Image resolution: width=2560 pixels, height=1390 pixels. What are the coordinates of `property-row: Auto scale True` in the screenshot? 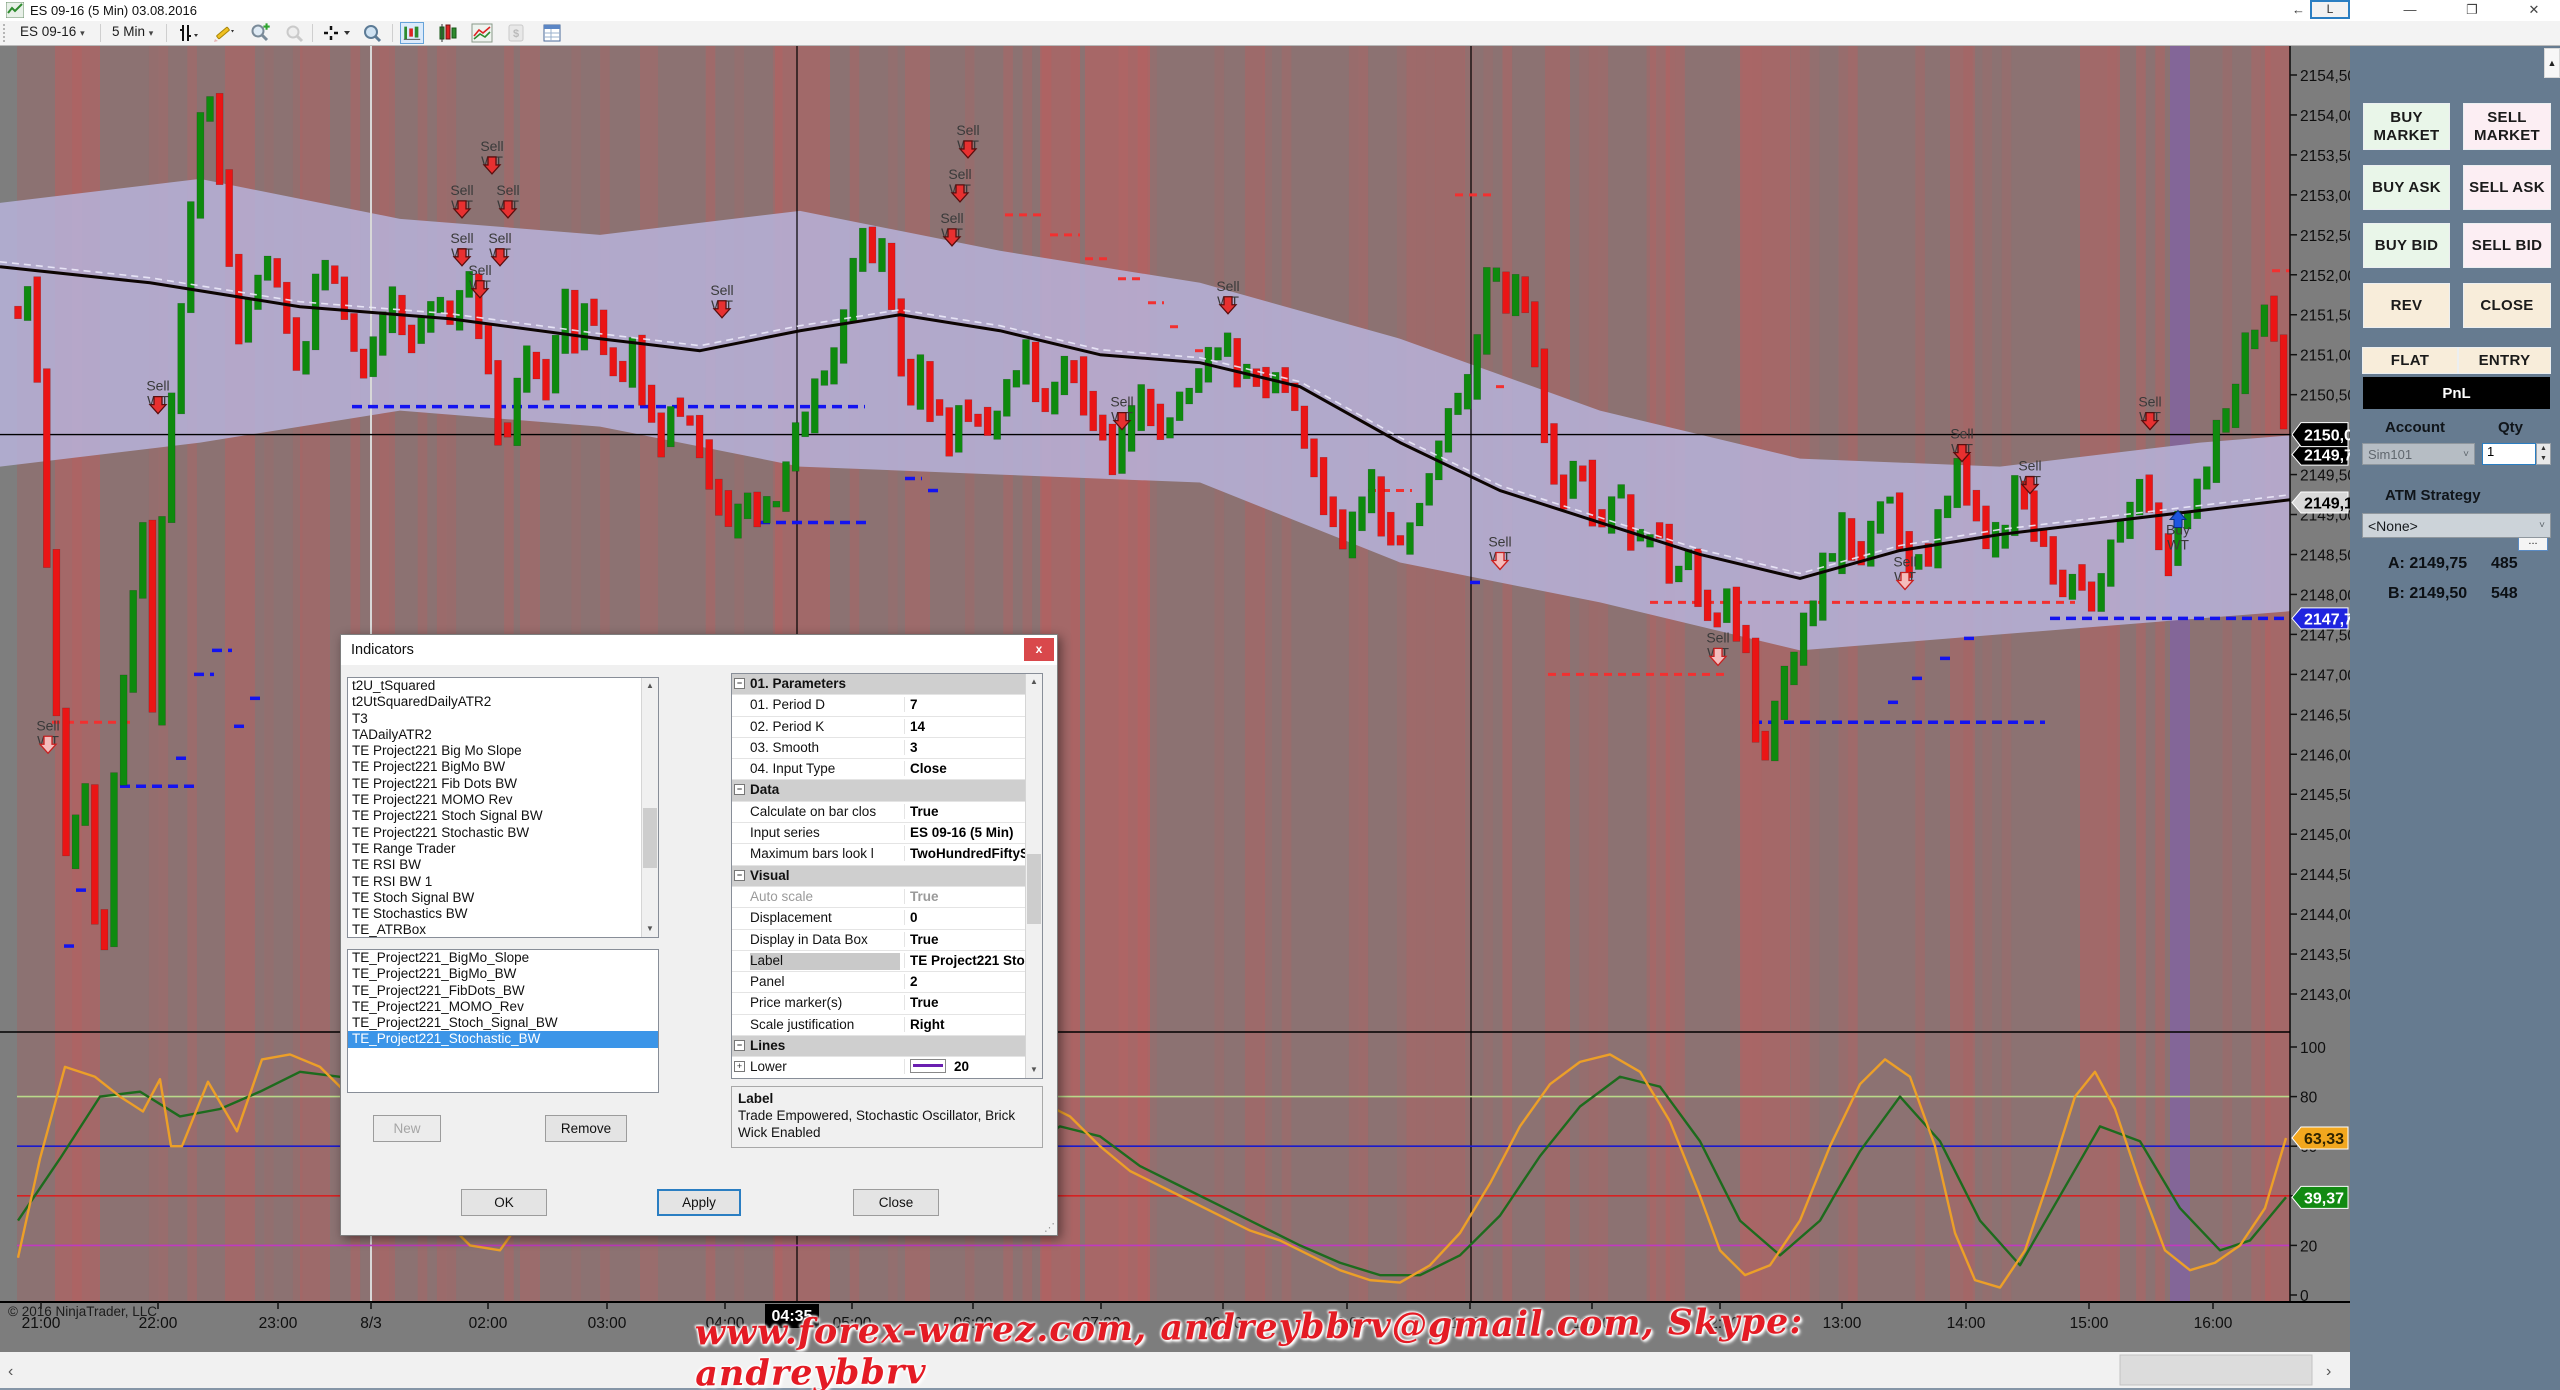 It's located at (887, 898).